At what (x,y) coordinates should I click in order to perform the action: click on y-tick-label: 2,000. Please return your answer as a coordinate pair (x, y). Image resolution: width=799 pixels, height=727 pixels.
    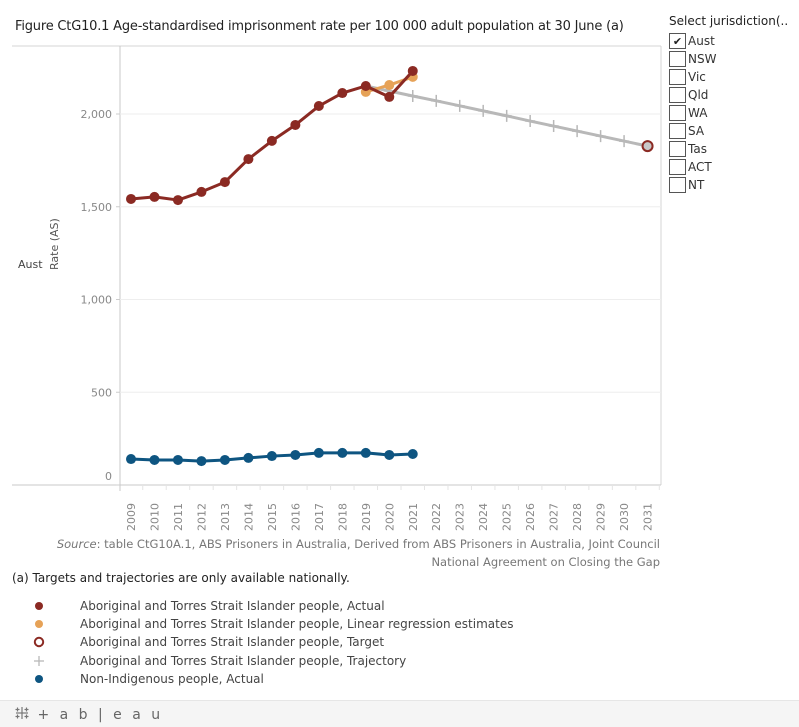
    Looking at the image, I should click on (97, 114).